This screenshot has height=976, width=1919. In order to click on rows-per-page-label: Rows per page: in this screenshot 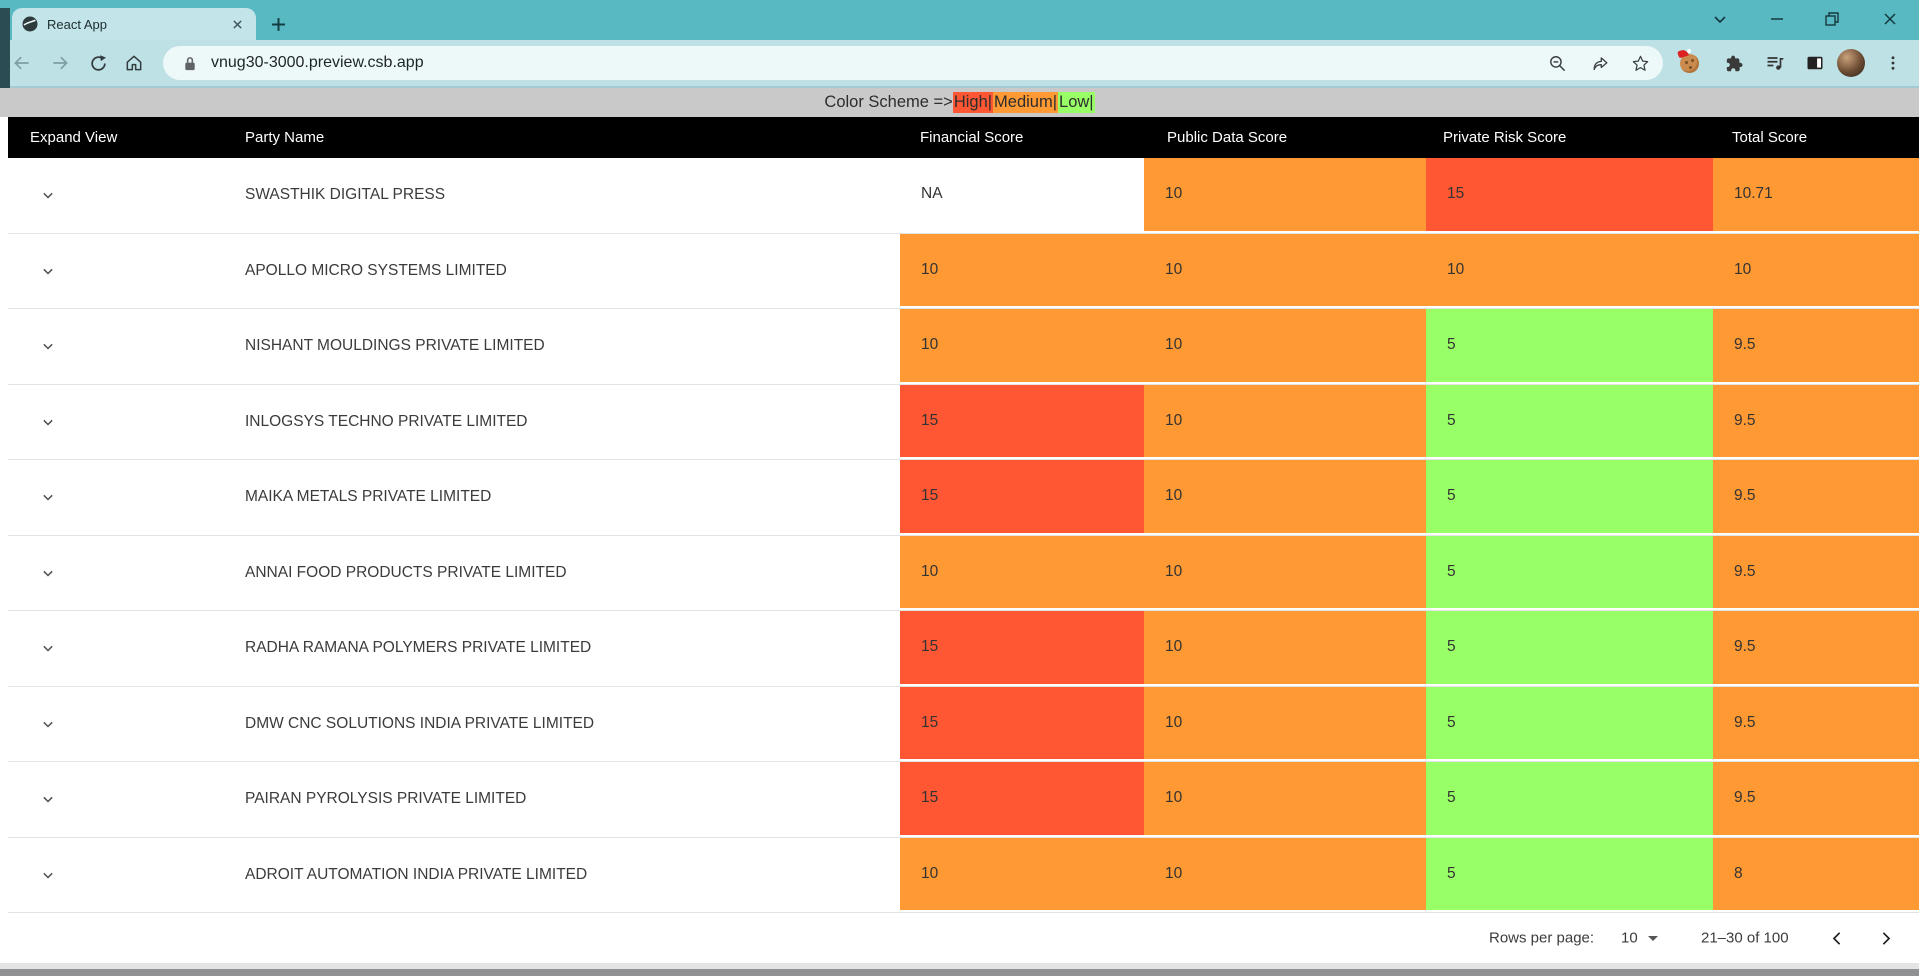, I will do `click(1542, 938)`.